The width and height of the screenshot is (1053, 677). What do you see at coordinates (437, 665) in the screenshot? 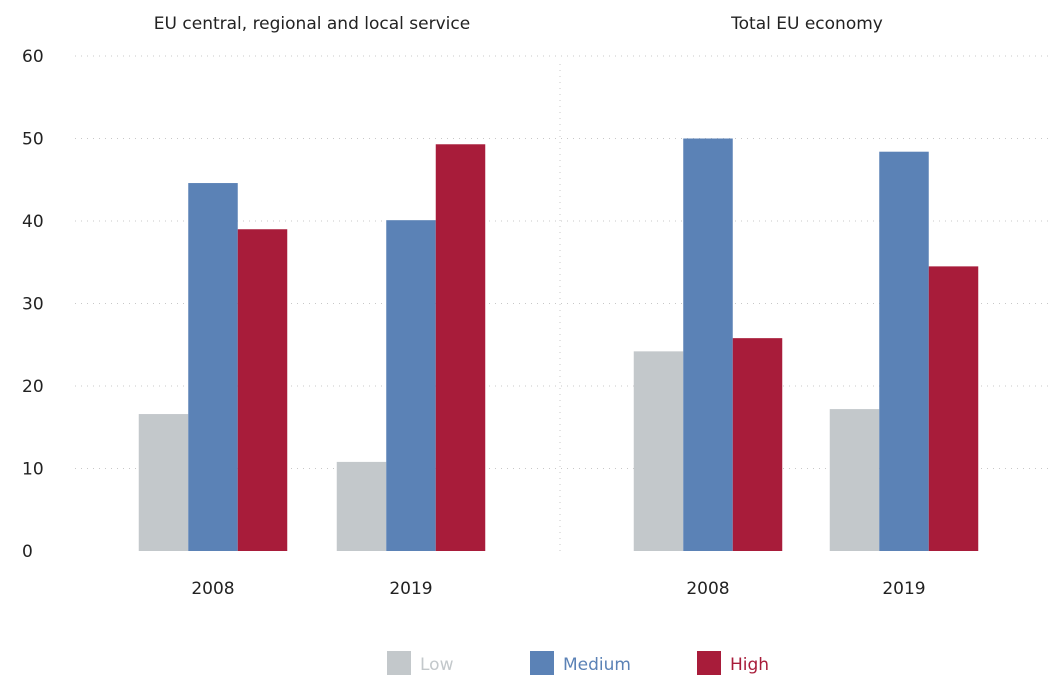
I see `legend-label-low: Low` at bounding box center [437, 665].